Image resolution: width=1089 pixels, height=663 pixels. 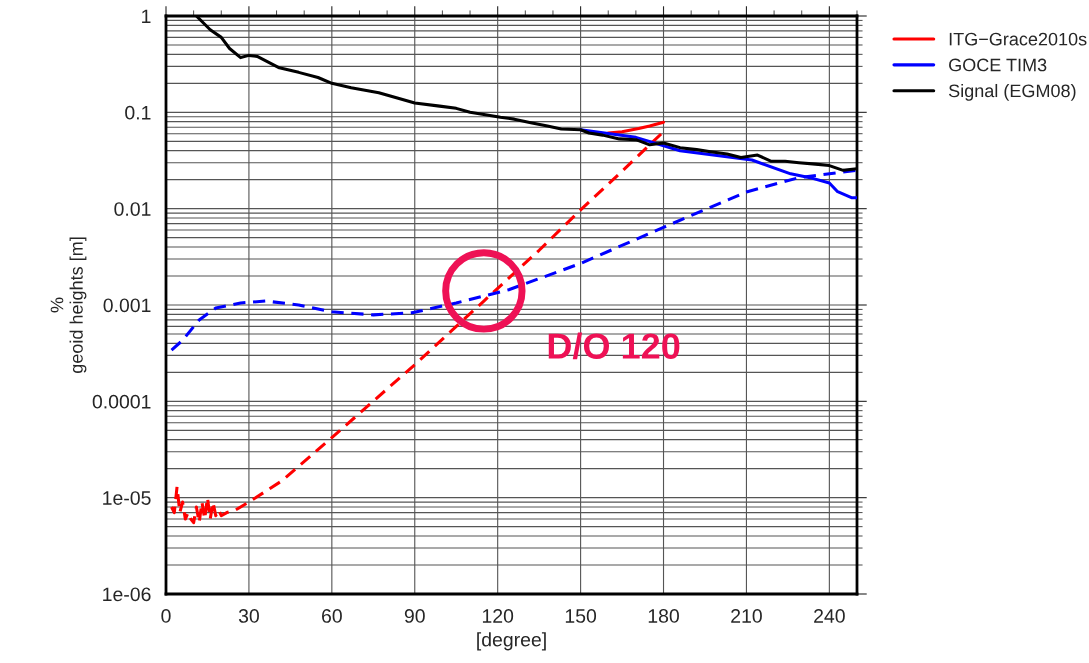 I want to click on y-tick-label: 0.0001, so click(x=121, y=401).